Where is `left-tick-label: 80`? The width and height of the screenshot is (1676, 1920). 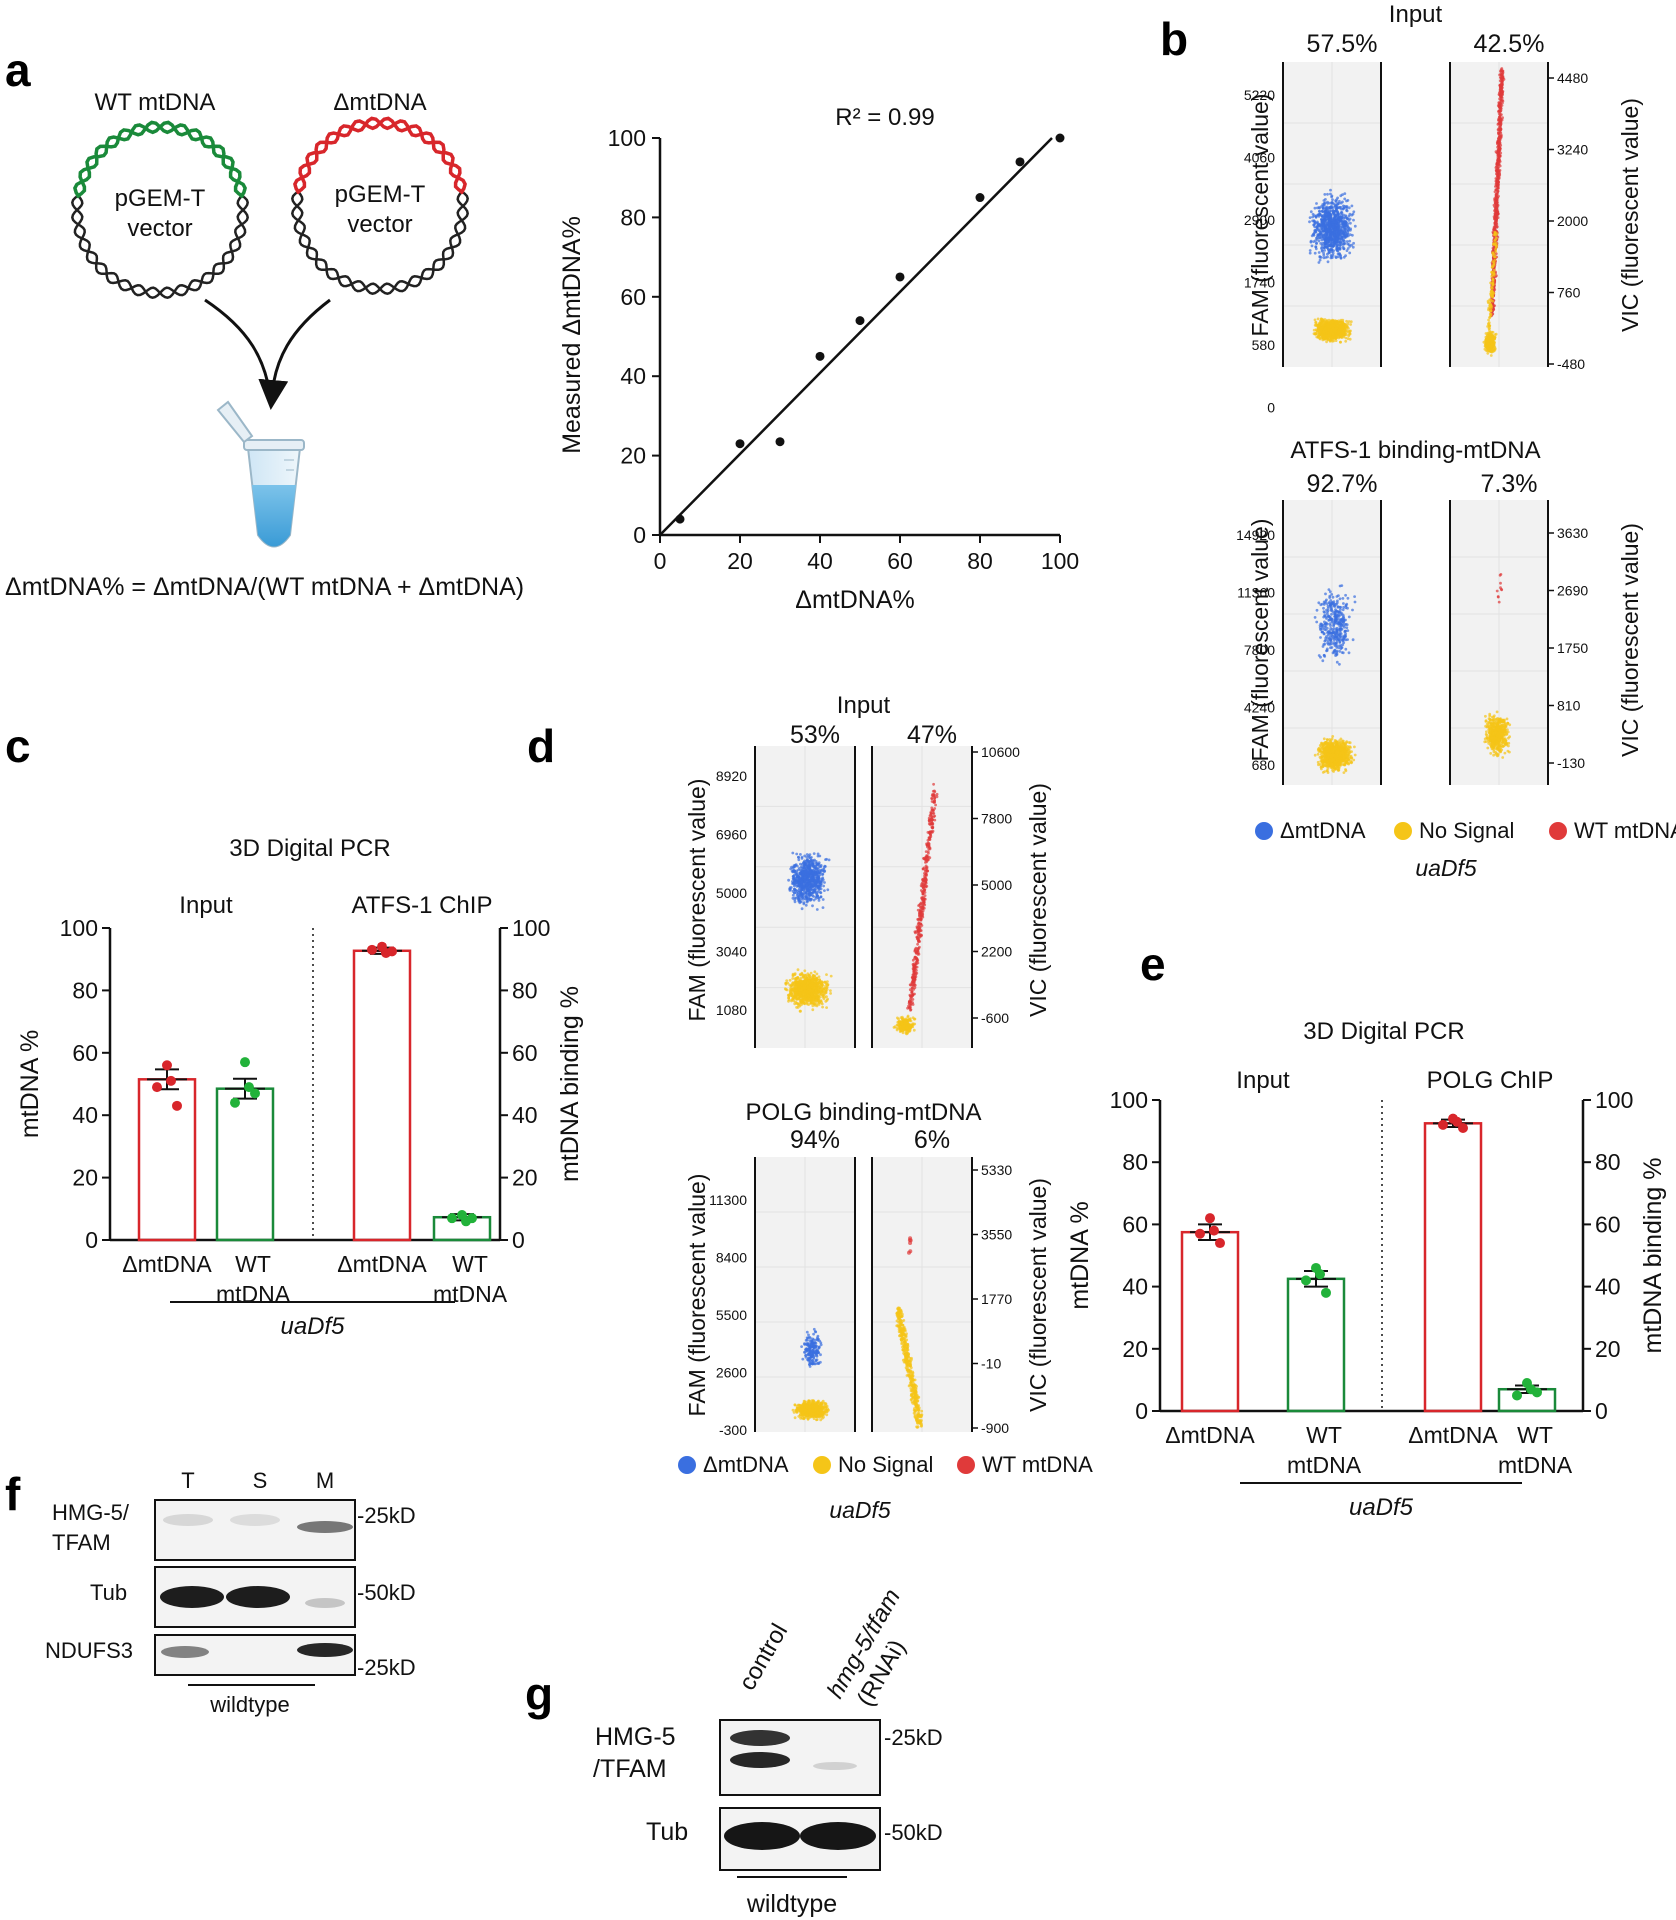
left-tick-label: 80 is located at coordinates (85, 990).